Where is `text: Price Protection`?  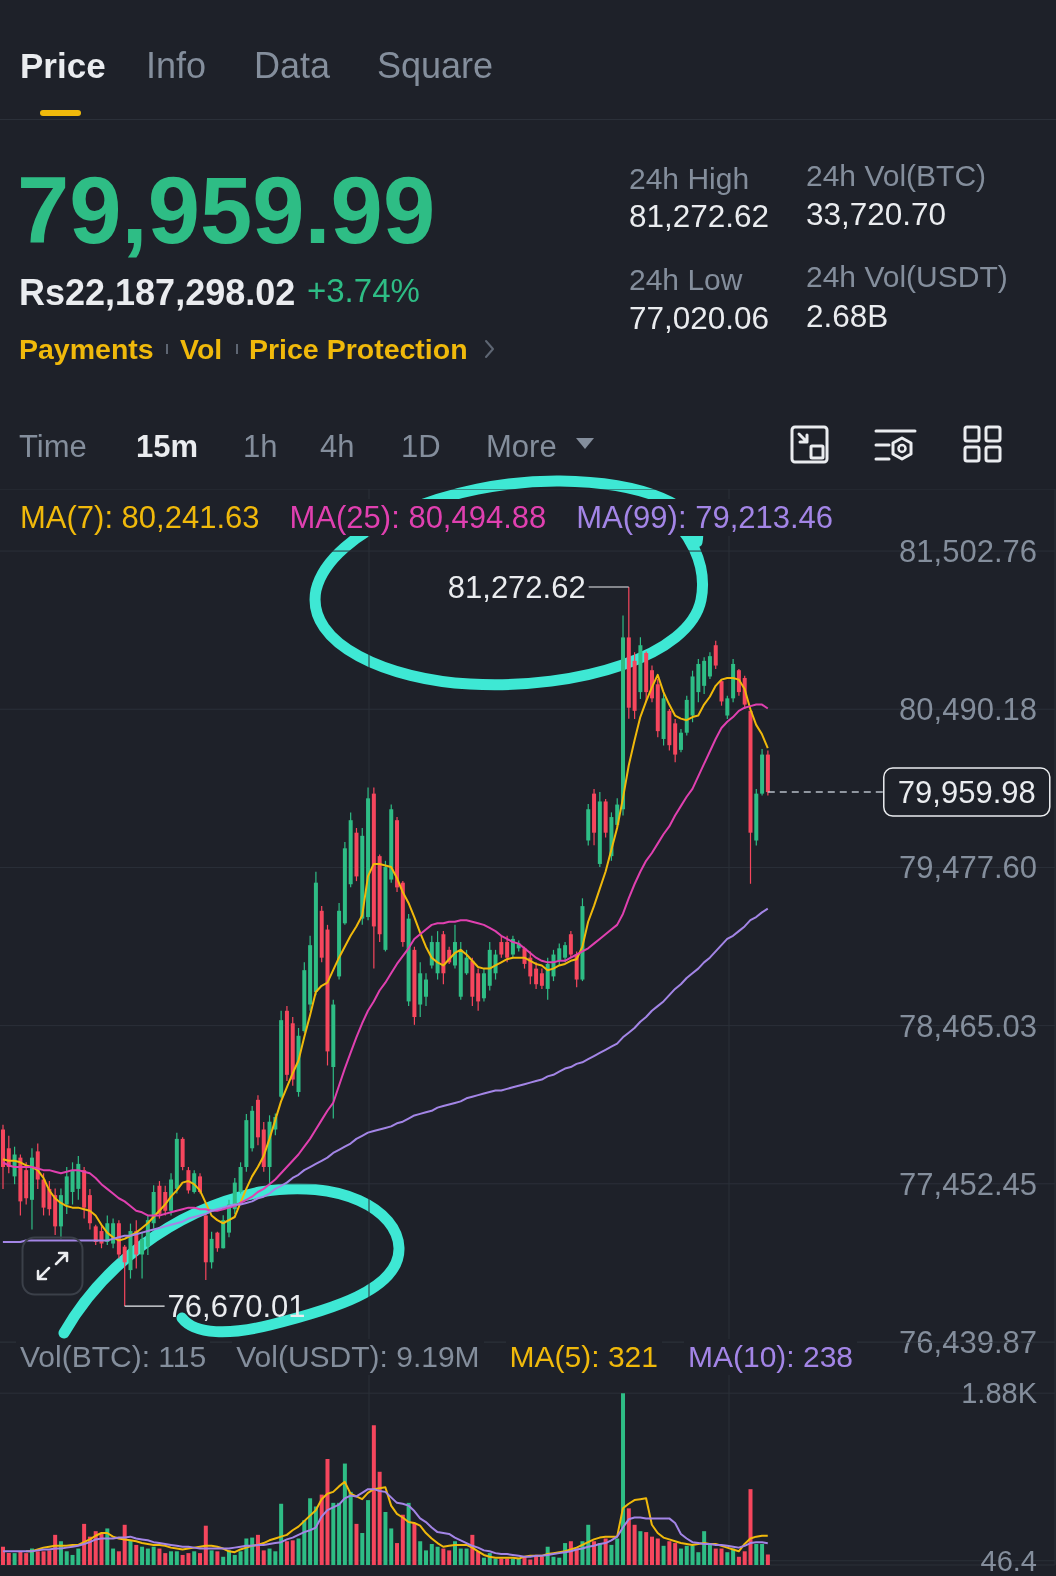
text: Price Protection is located at coordinates (358, 349).